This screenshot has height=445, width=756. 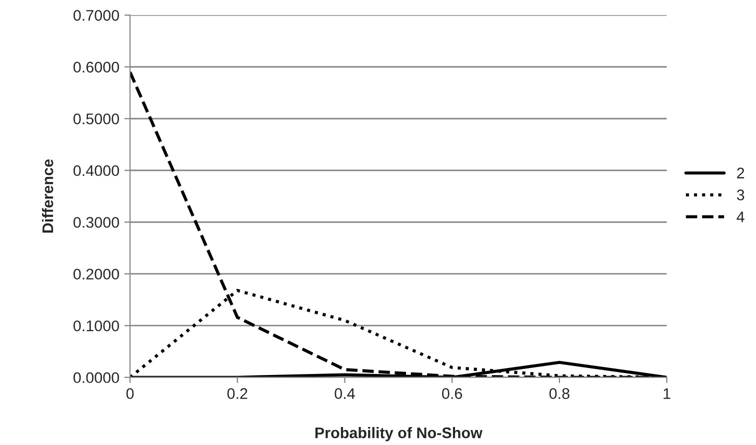 What do you see at coordinates (740, 195) in the screenshot?
I see `legend-label: 3` at bounding box center [740, 195].